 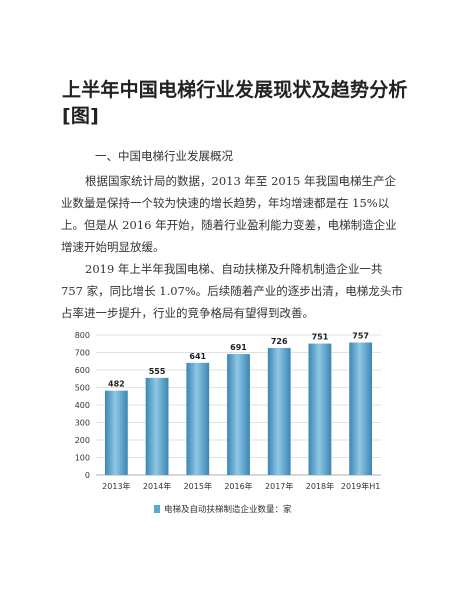 I want to click on y-tick-label: 800, so click(x=82, y=335).